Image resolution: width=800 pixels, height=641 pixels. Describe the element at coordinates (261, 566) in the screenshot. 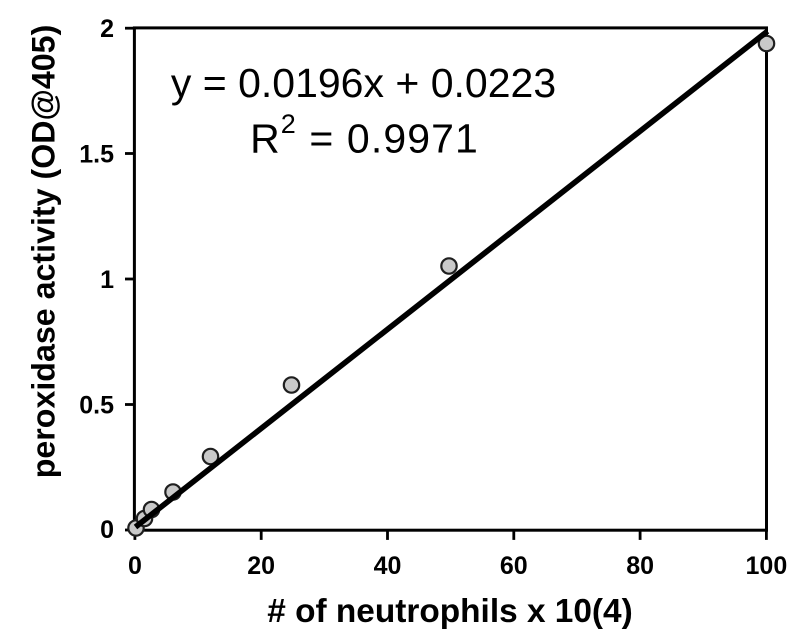

I see `svg-text: 20` at that location.